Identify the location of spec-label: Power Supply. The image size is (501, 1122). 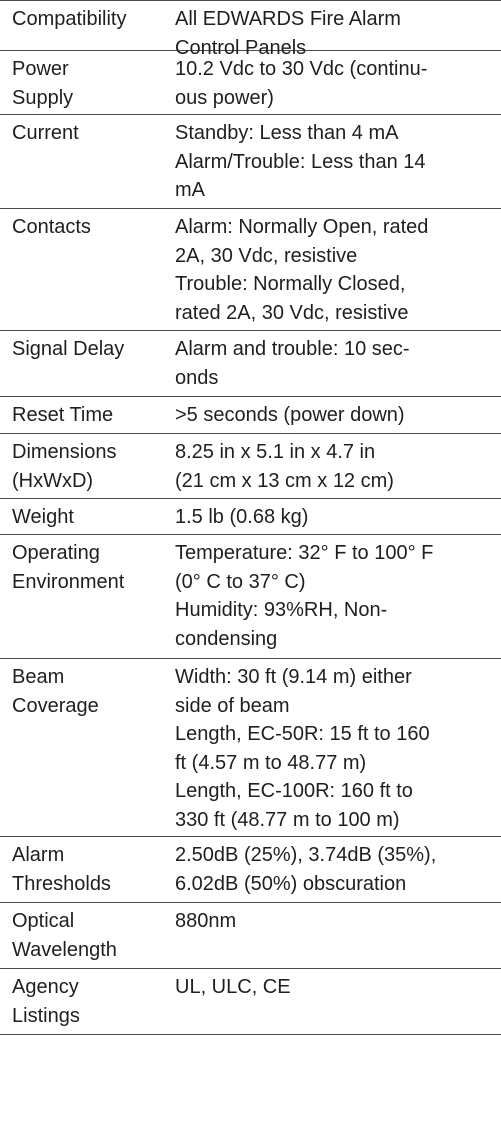
(43, 83).